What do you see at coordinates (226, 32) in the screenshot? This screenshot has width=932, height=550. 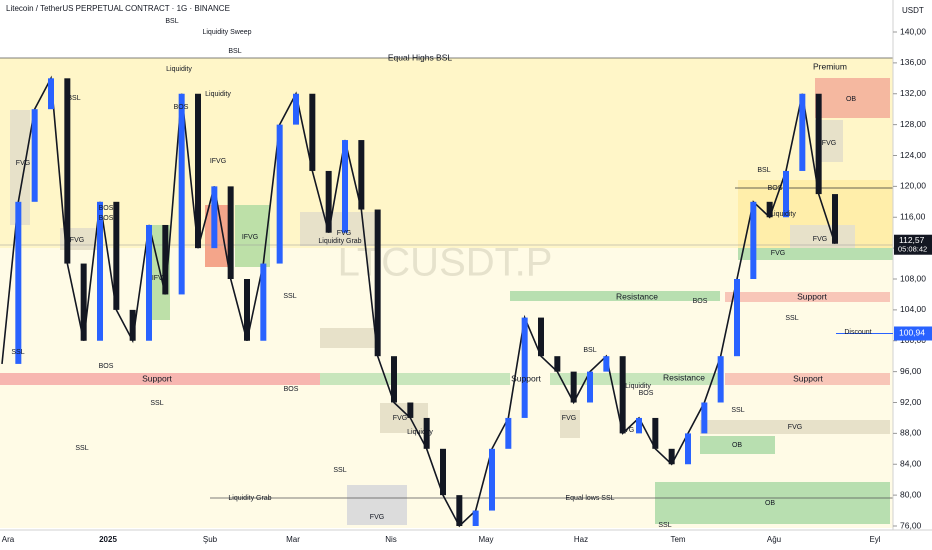 I see `annotation: Liquidity Sweep` at bounding box center [226, 32].